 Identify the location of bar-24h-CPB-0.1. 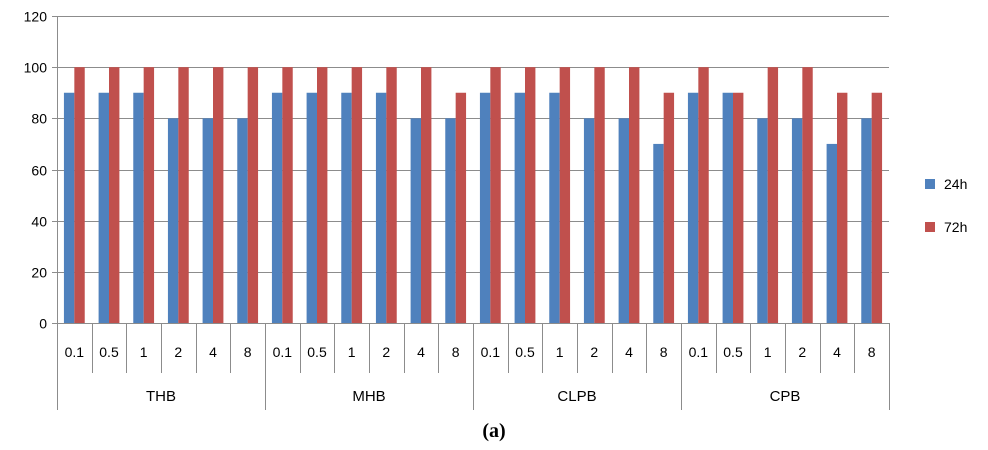
(693, 207).